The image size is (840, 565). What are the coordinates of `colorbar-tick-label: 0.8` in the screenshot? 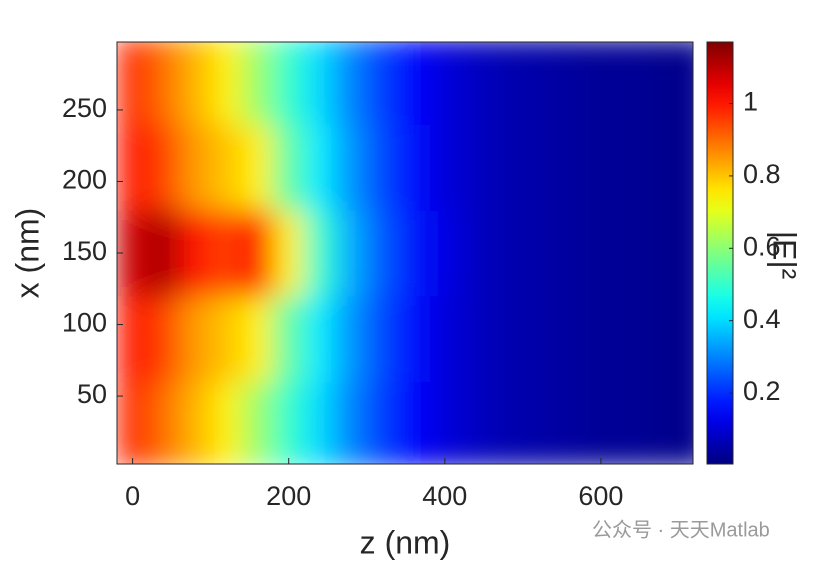 It's located at (762, 174).